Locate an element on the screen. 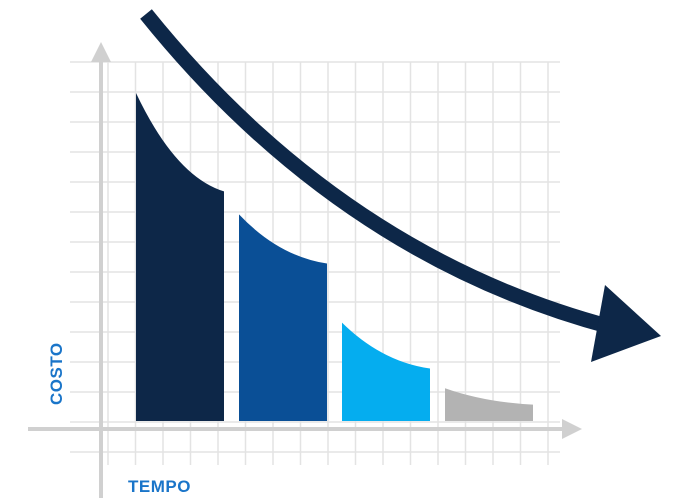 This screenshot has height=498, width=674. x-axis-label: TEMPO is located at coordinates (159, 486).